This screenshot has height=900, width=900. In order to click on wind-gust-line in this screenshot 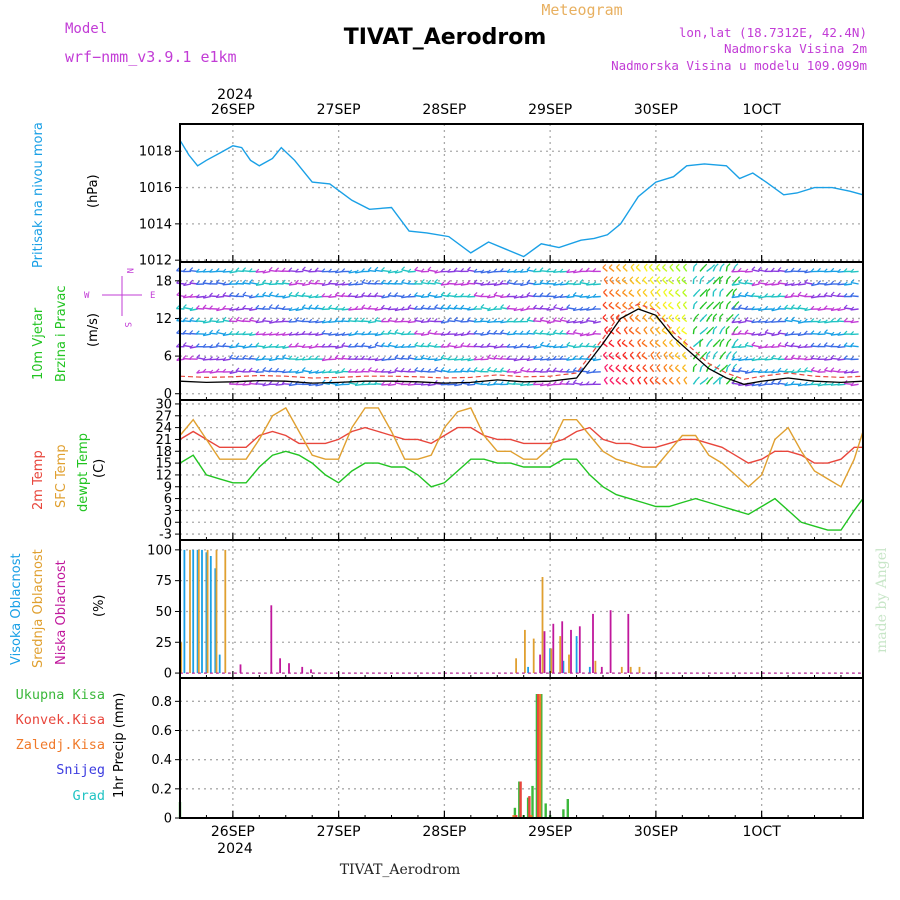, I will do `click(521, 341)`.